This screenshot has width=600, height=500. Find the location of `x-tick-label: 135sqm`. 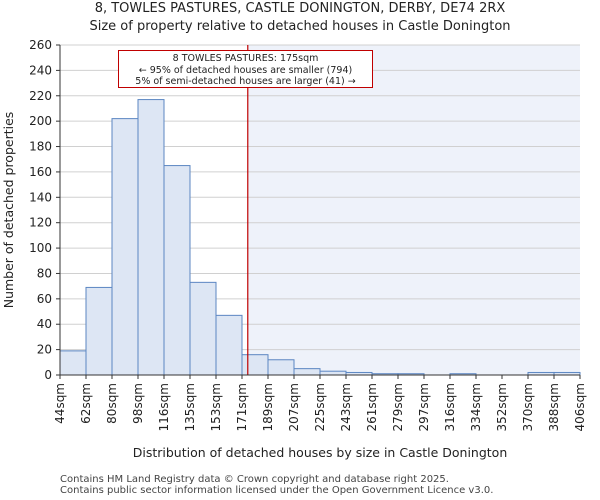

x-tick-label: 135sqm is located at coordinates (190, 407).